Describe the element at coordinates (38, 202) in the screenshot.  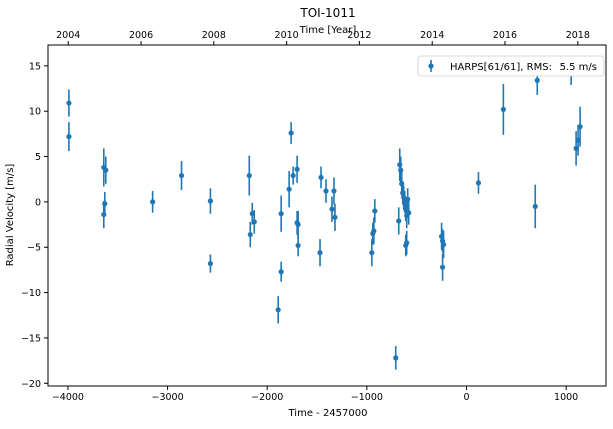
I see `y-tick-label: 0` at that location.